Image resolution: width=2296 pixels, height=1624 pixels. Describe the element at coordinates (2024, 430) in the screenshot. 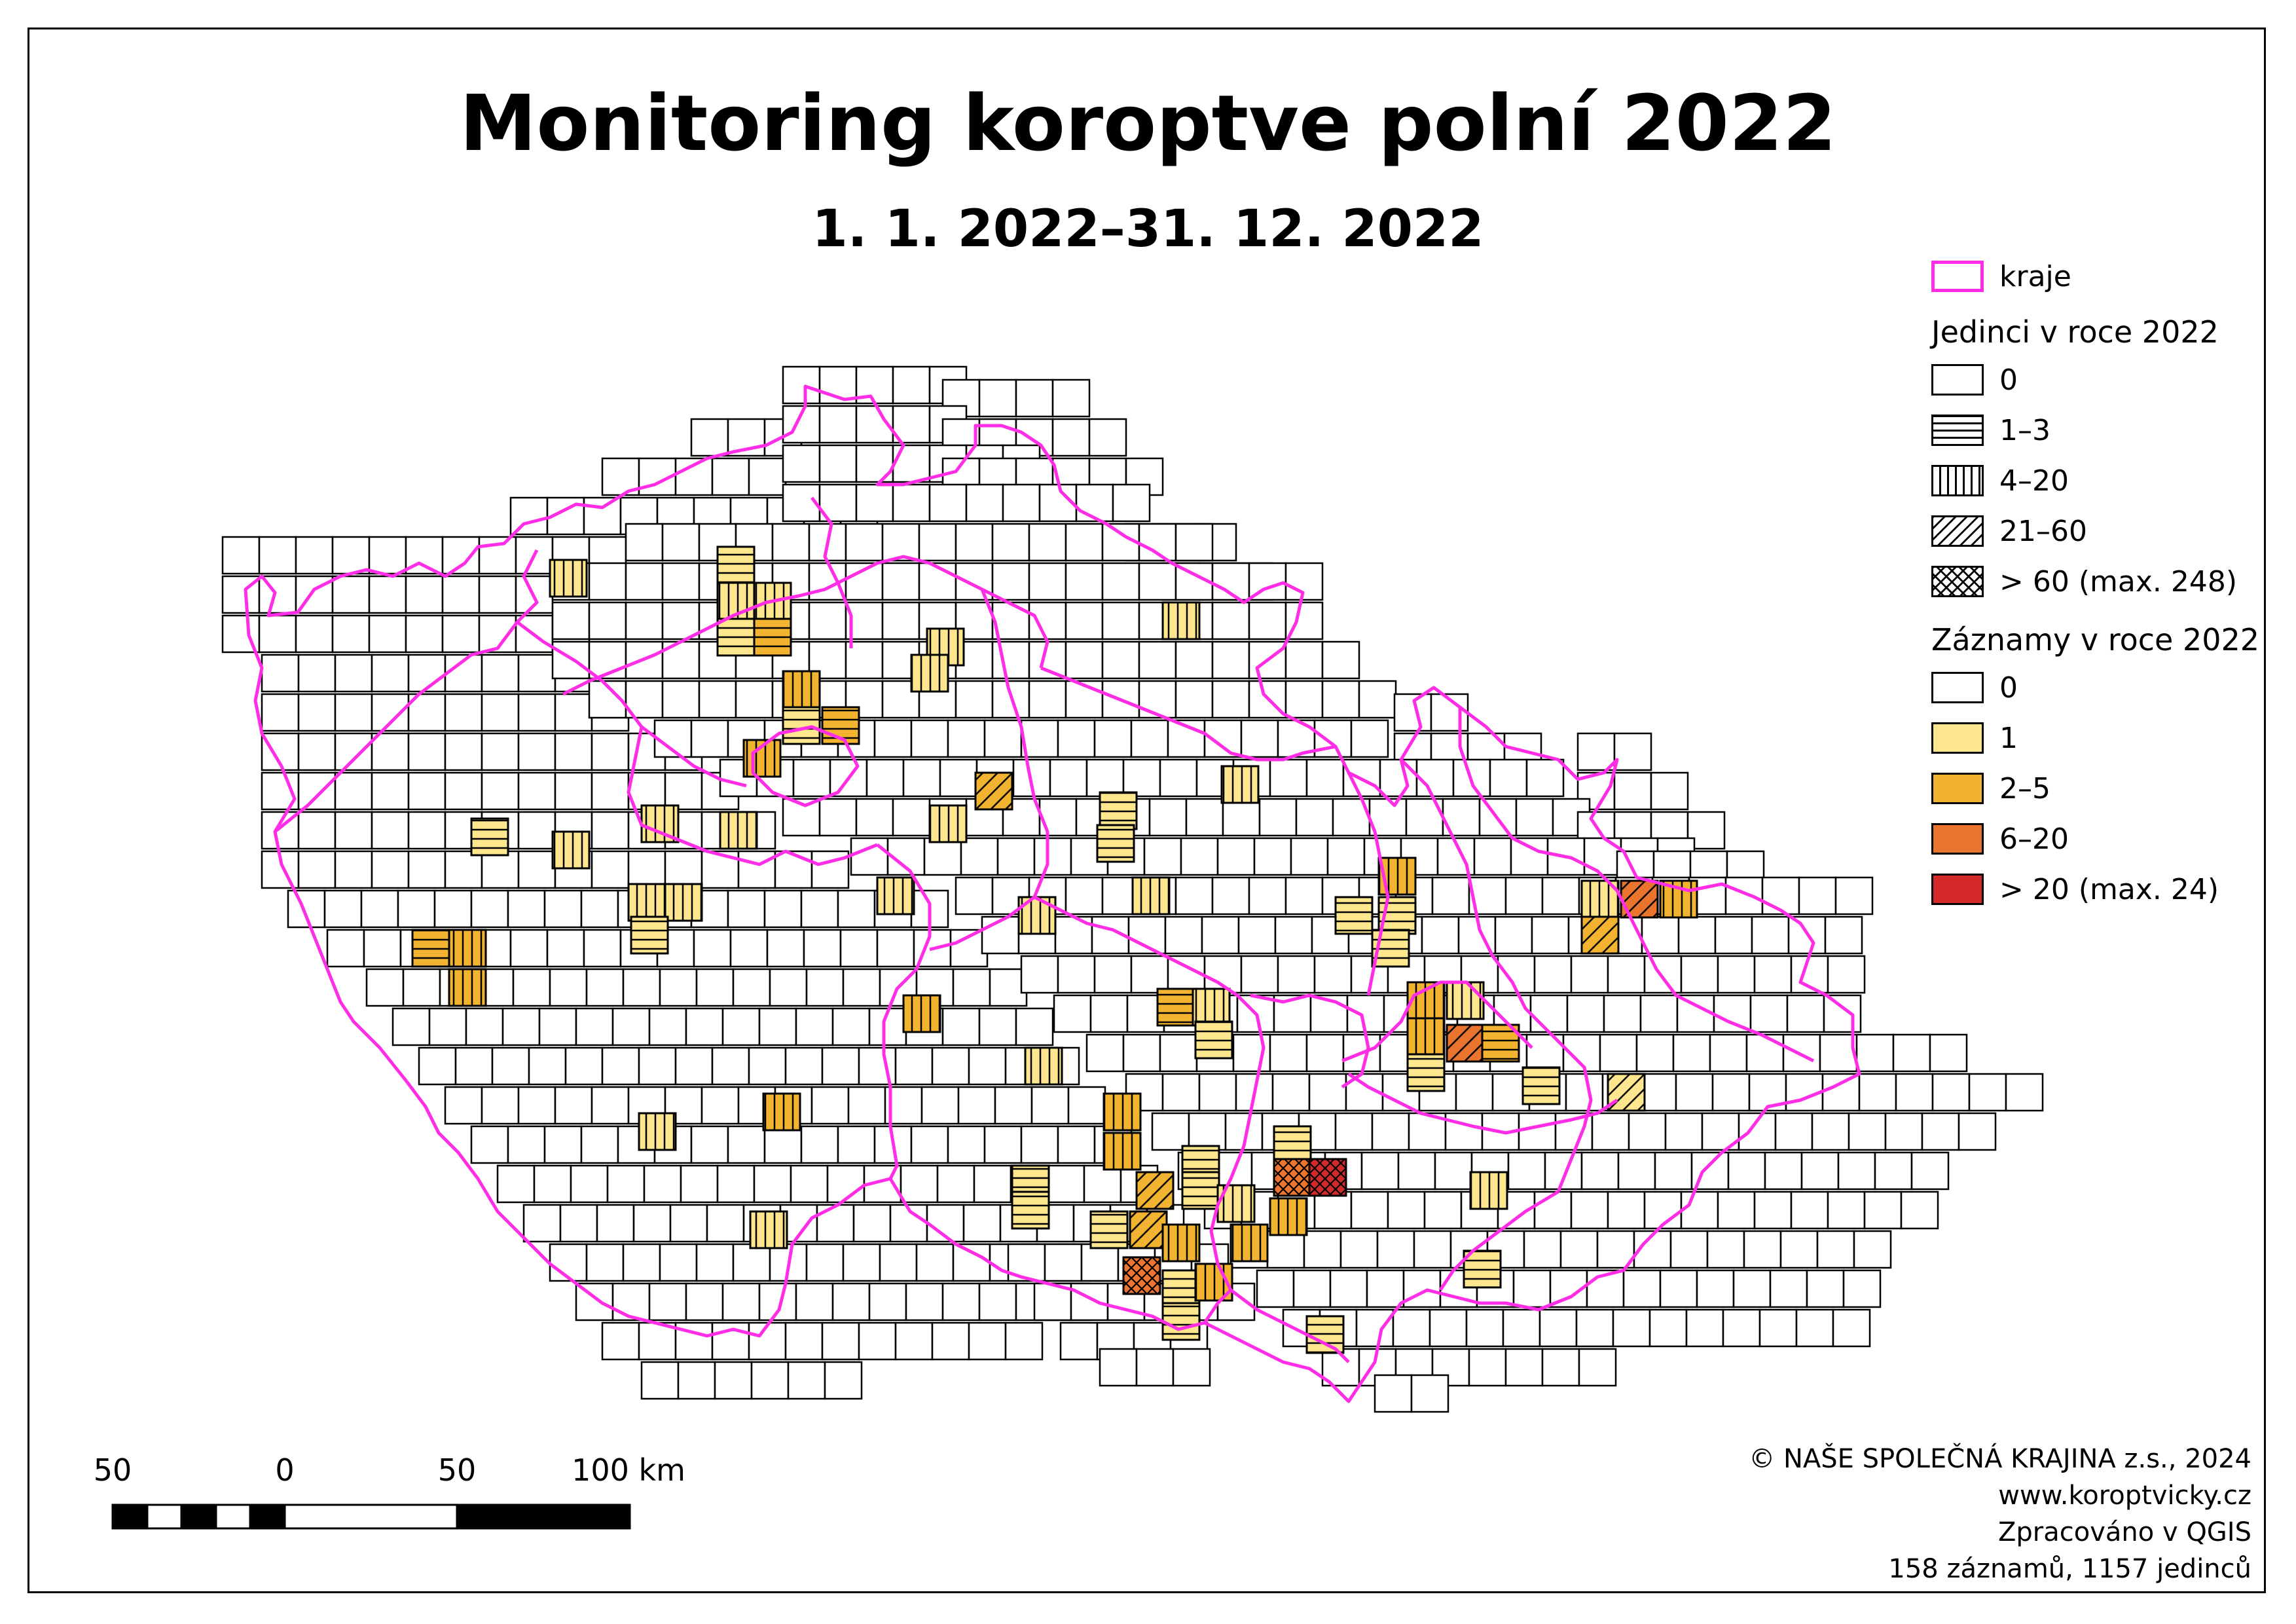

I see `individuals-label: 1–3` at that location.